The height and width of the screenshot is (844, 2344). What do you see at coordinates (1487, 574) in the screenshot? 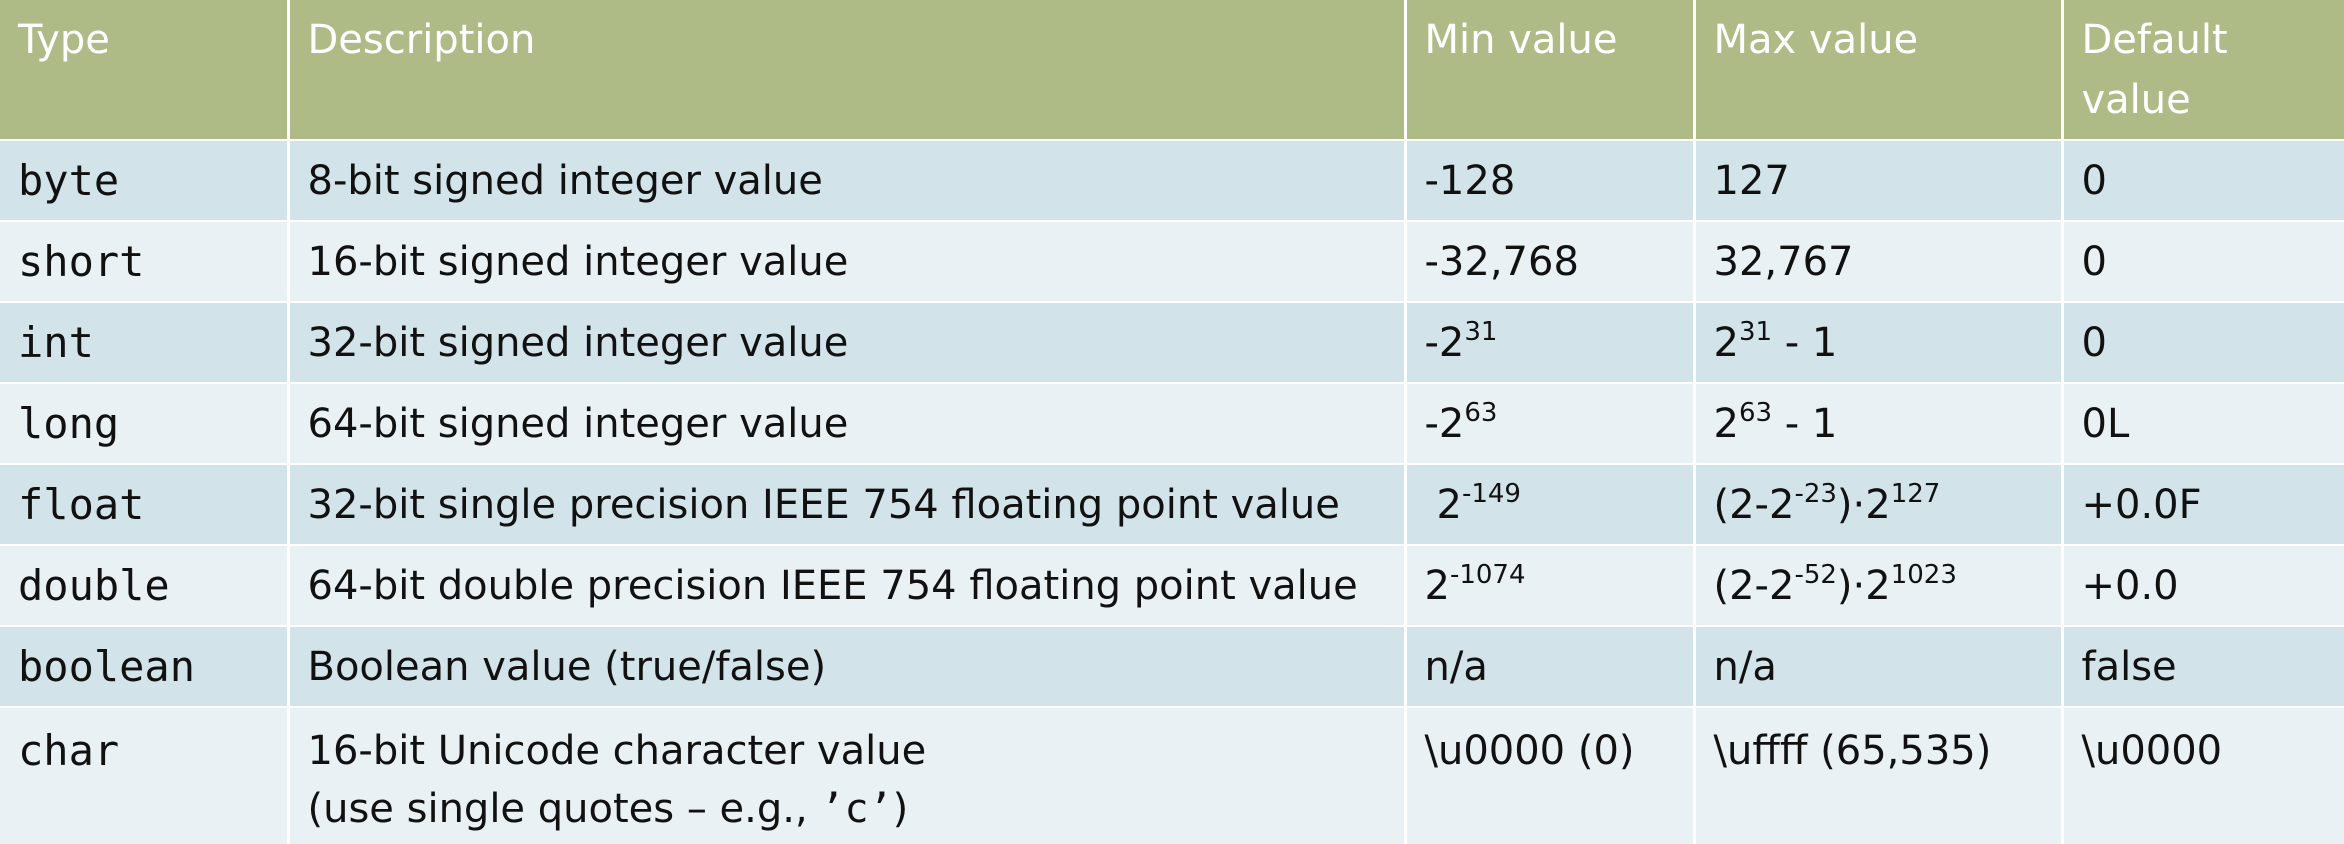
I see `min-exponent: -1074` at bounding box center [1487, 574].